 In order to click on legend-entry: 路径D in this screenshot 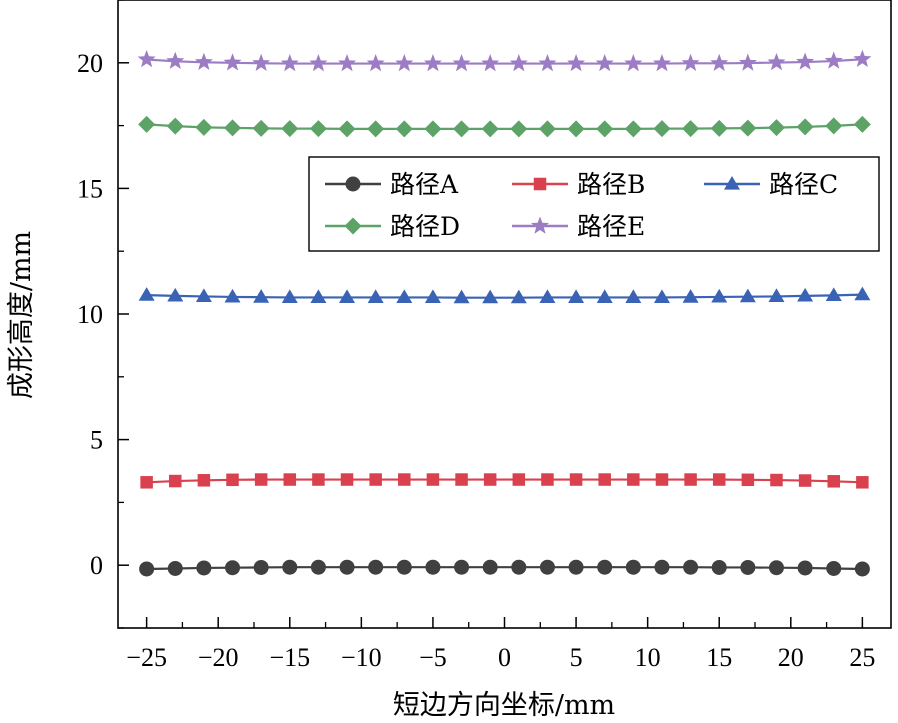, I will do `click(392, 226)`.